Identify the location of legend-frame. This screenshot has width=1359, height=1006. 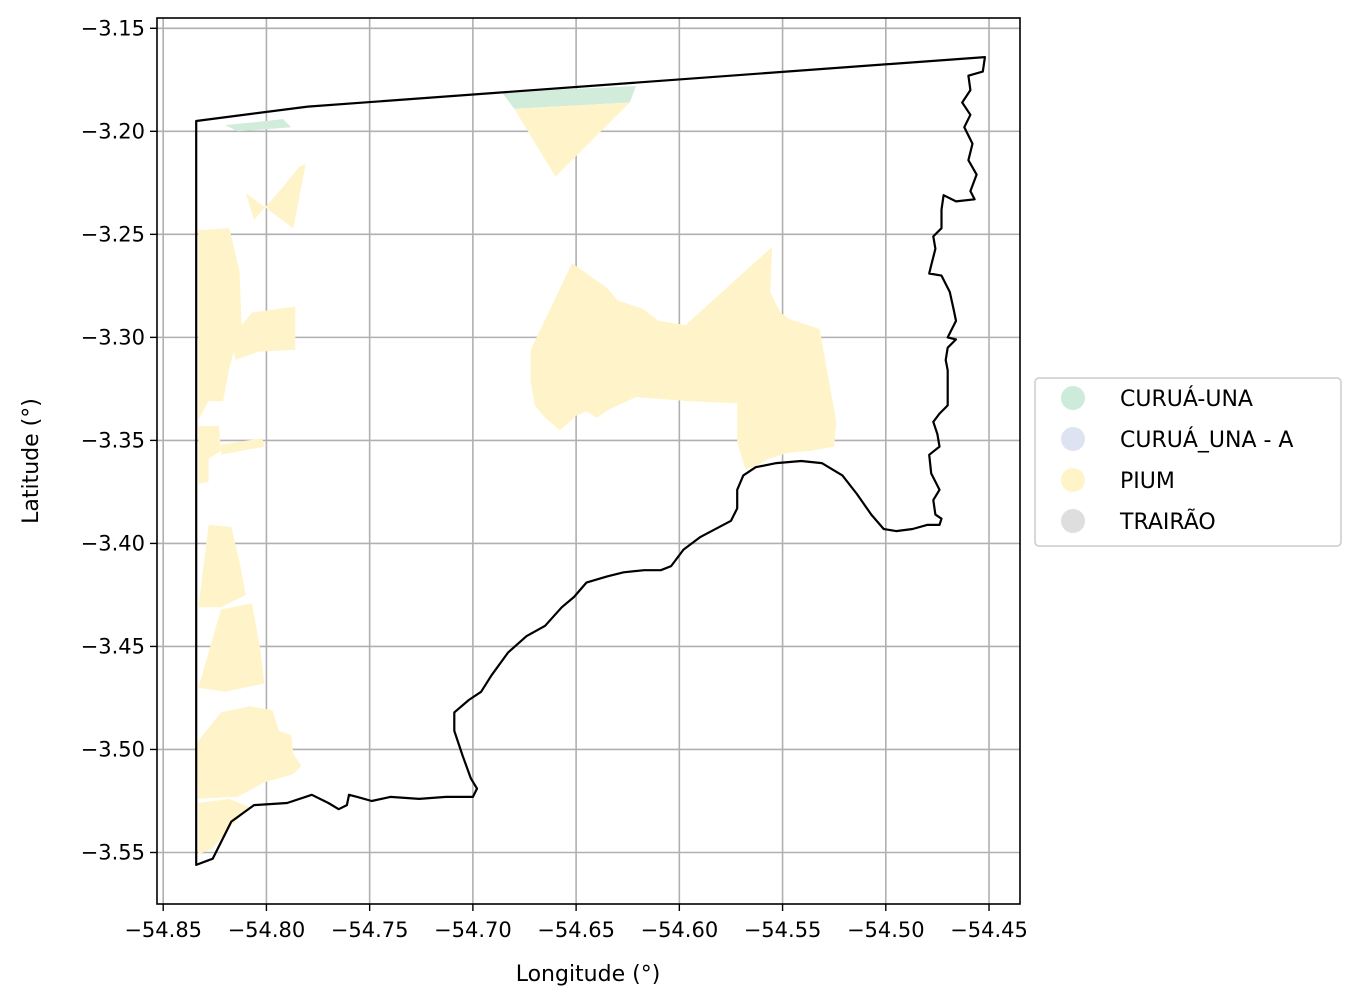
(1188, 462).